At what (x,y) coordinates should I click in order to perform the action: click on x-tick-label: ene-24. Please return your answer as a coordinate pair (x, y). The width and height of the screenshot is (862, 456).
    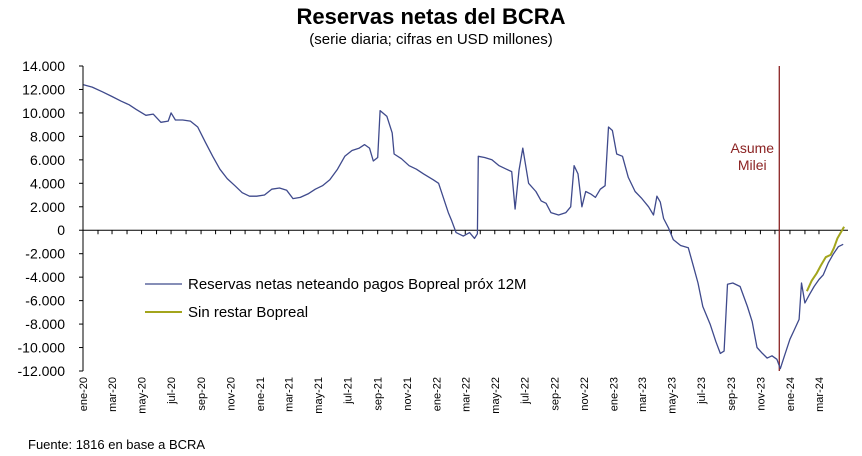
    Looking at the image, I should click on (791, 394).